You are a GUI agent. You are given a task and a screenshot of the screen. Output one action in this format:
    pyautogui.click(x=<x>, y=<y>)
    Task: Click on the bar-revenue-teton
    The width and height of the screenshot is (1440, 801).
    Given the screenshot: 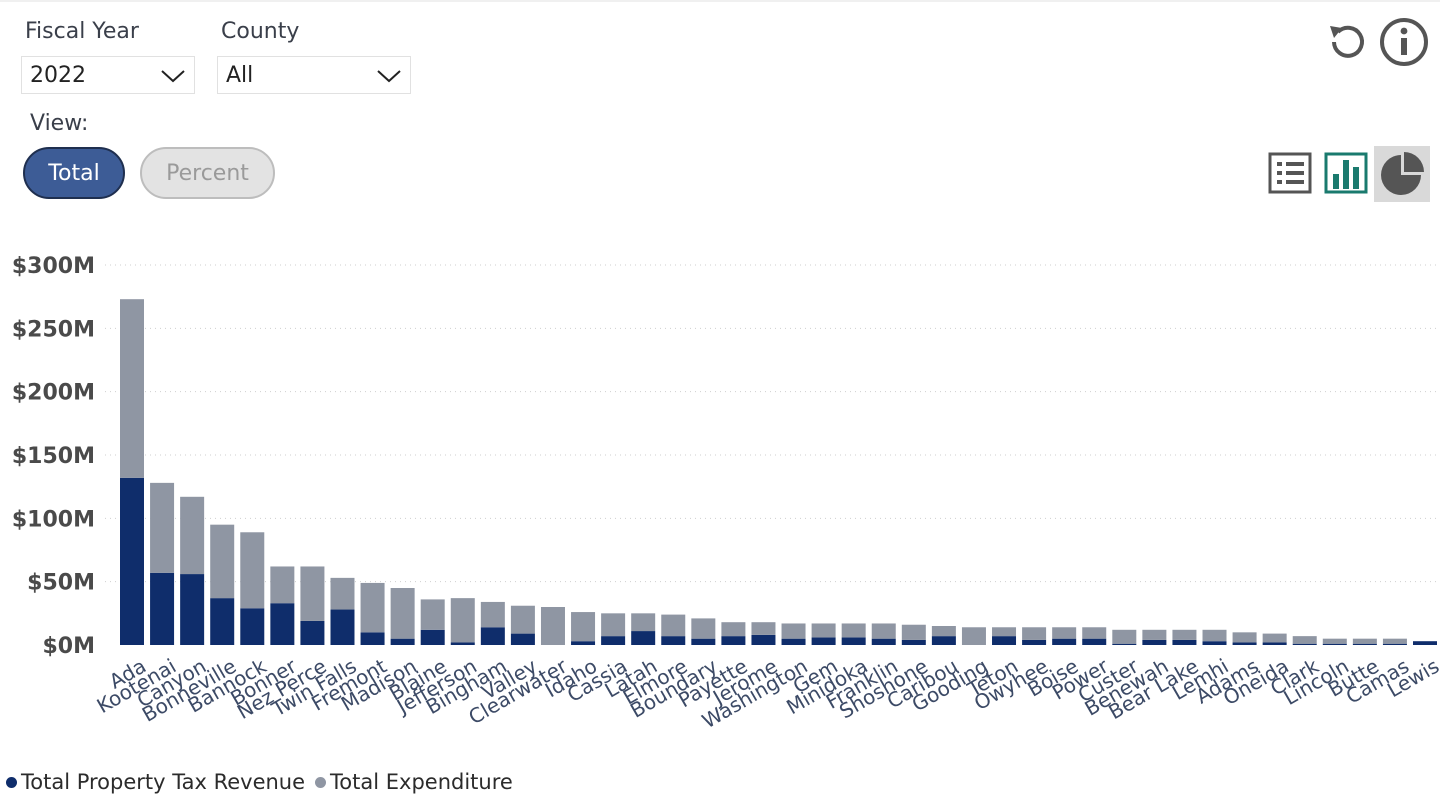 What is the action you would take?
    pyautogui.click(x=1004, y=640)
    